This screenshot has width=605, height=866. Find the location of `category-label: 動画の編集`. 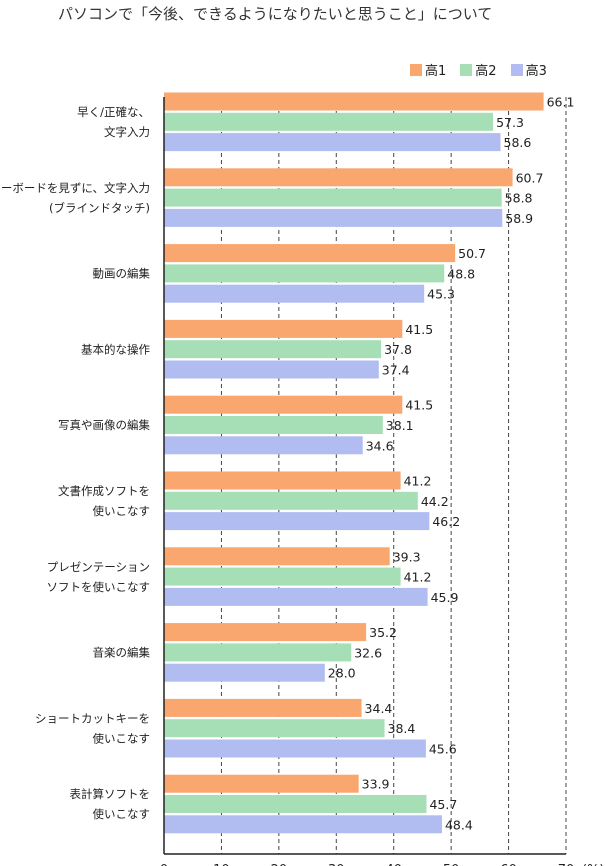

category-label: 動画の編集 is located at coordinates (122, 274).